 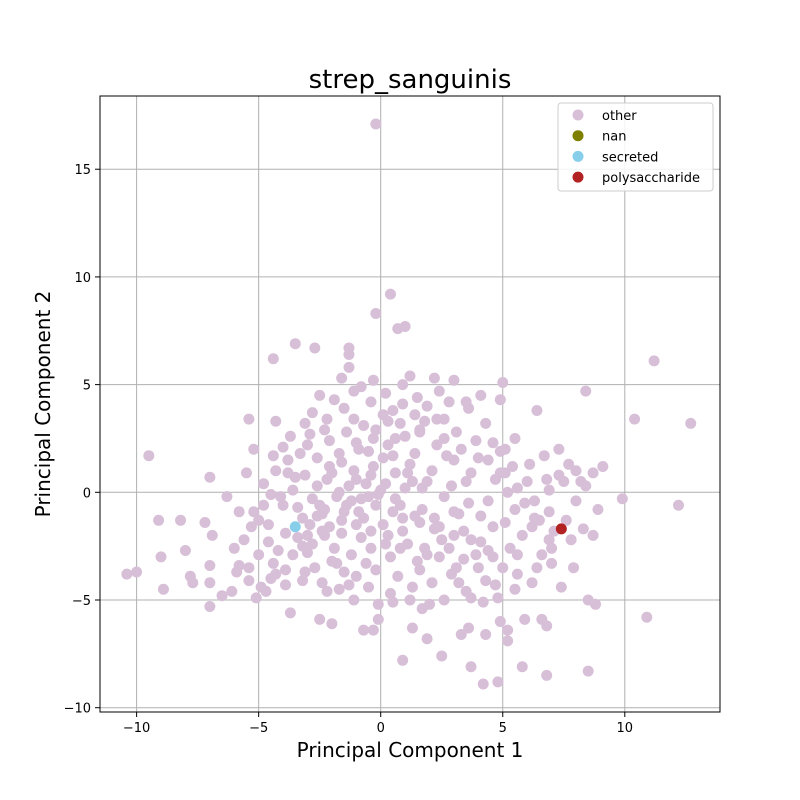 I want to click on y-tick-label: 15, so click(x=82, y=170).